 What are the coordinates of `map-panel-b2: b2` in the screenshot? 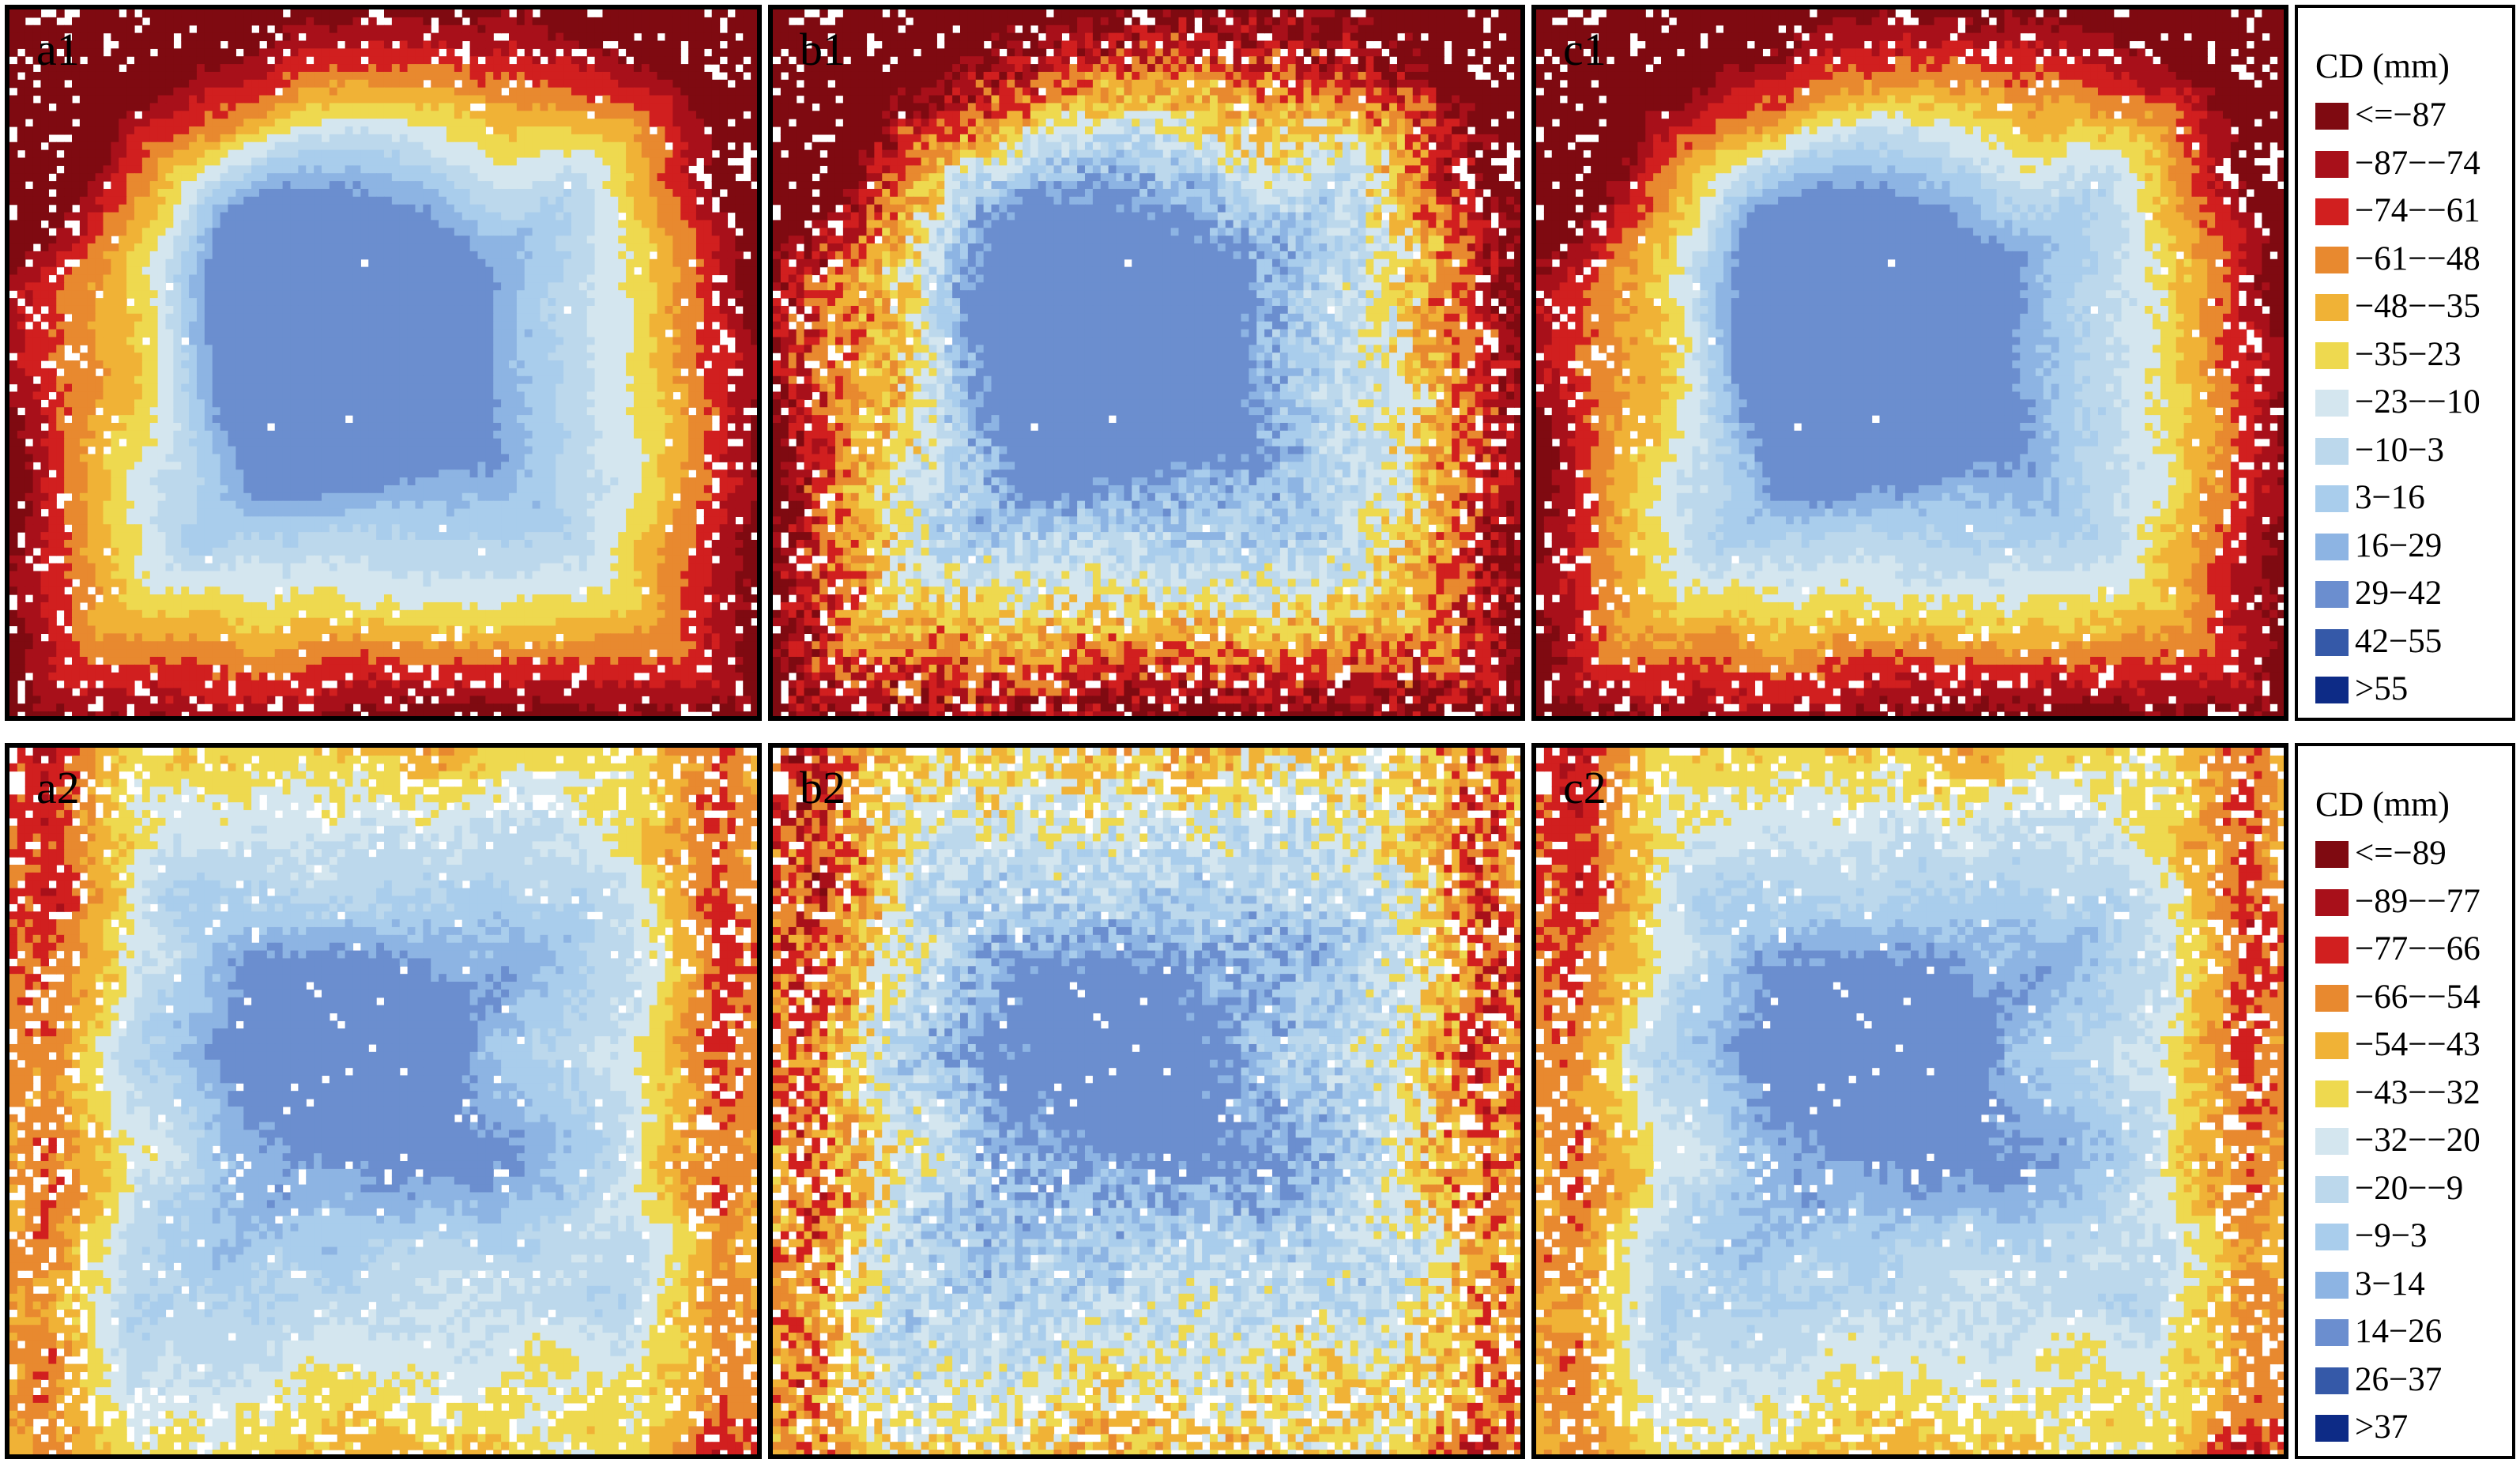 It's located at (1146, 1101).